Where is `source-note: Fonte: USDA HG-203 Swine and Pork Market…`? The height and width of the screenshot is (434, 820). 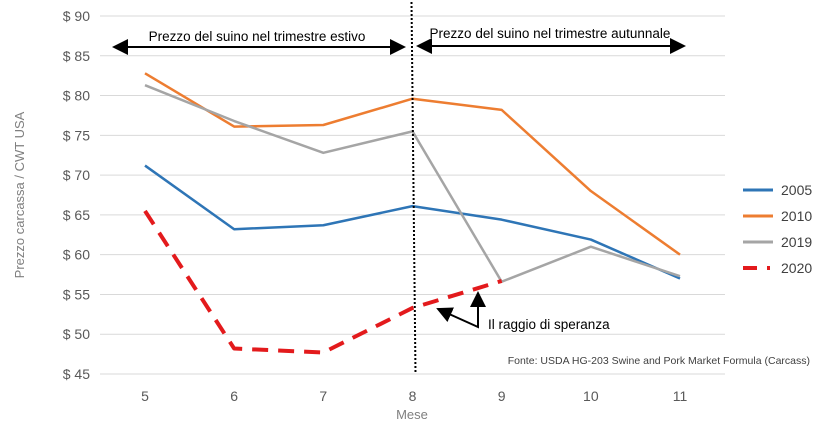 source-note: Fonte: USDA HG-203 Swine and Pork Market… is located at coordinates (659, 361).